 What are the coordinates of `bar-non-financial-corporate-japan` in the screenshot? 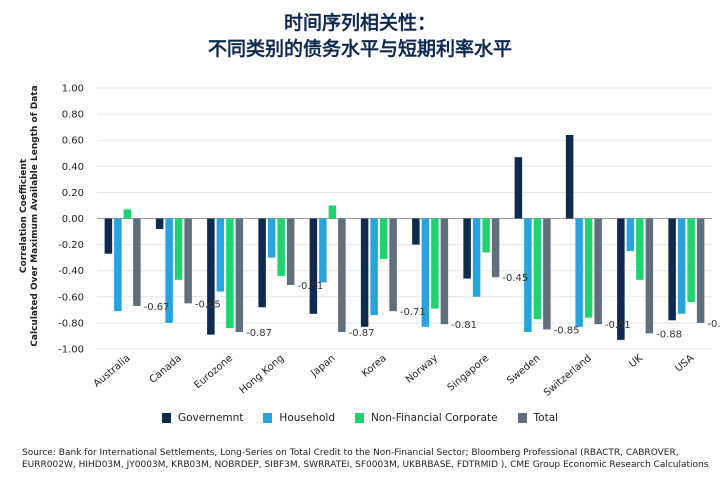 It's located at (332, 212).